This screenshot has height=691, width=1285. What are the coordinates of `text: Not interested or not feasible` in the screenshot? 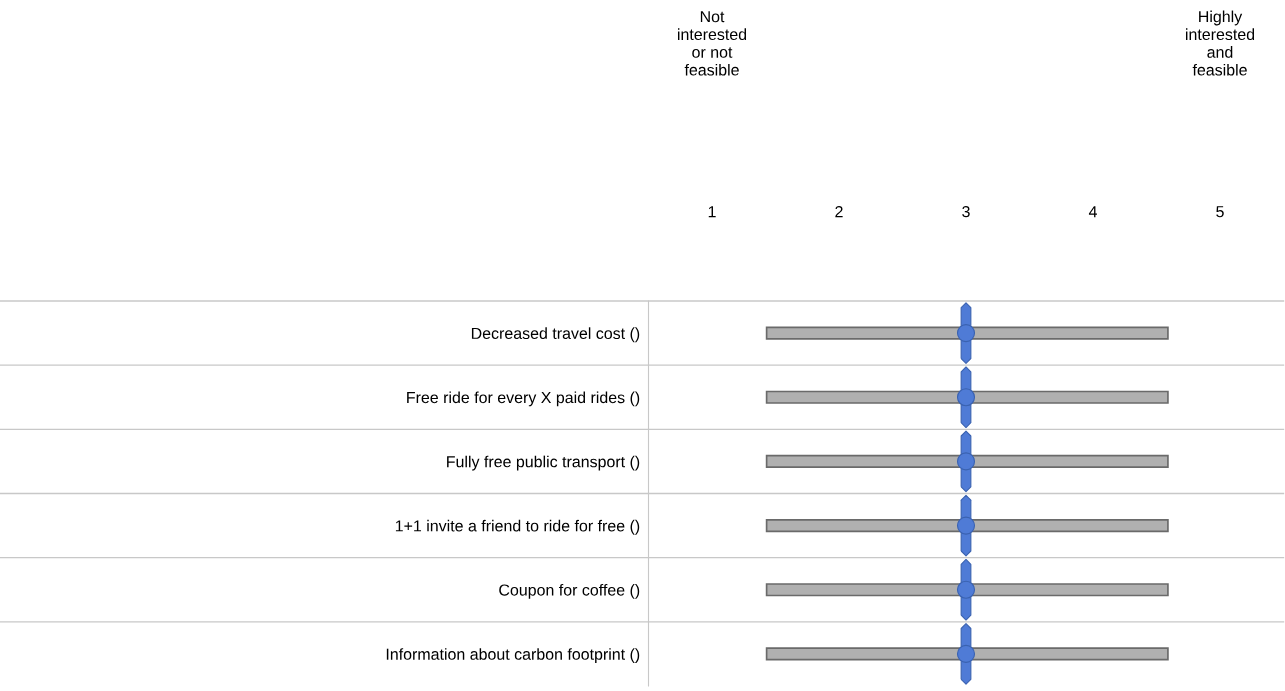 It's located at (712, 43).